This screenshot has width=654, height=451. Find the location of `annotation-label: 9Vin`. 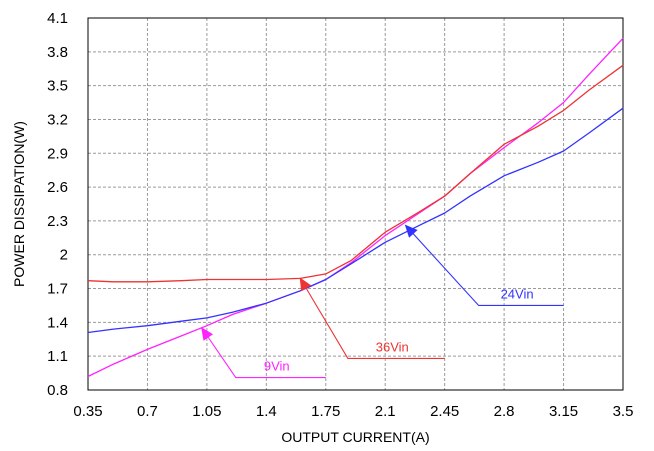

annotation-label: 9Vin is located at coordinates (277, 366).